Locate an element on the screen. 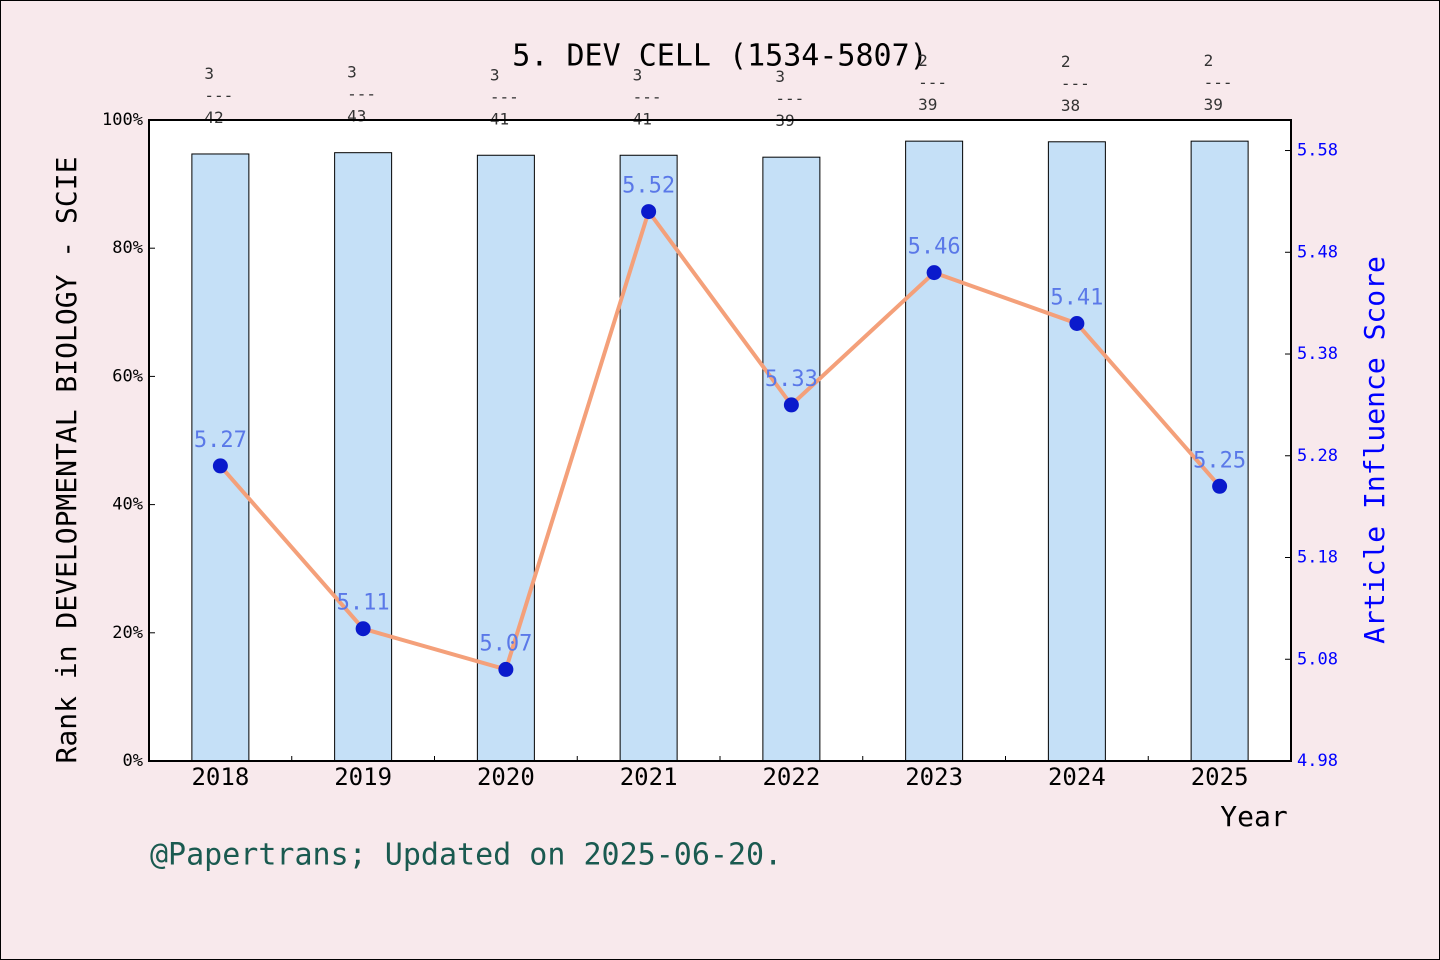 Image resolution: width=1440 pixels, height=960 pixels. x-tick-label: 2018 is located at coordinates (220, 777).